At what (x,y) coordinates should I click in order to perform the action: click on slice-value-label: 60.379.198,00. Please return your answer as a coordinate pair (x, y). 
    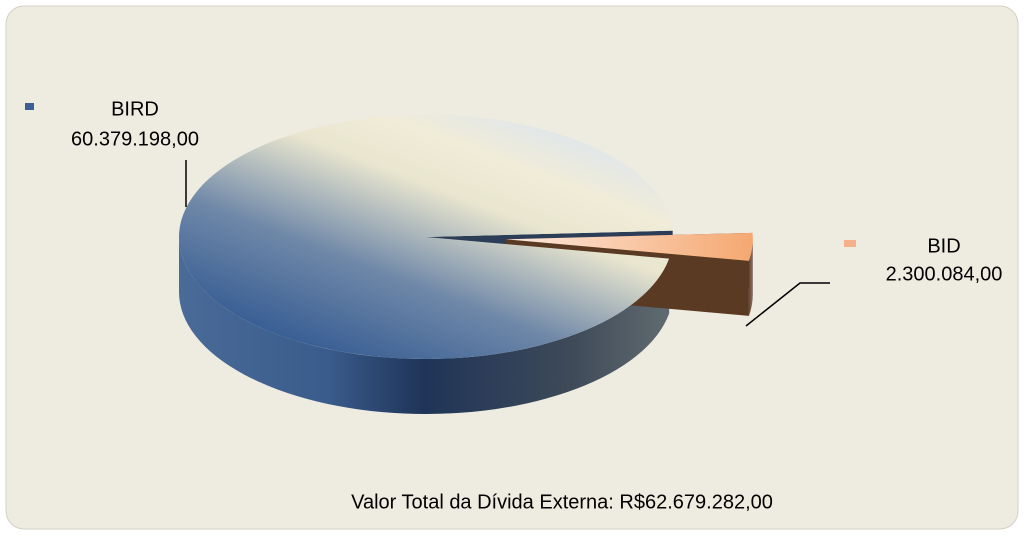
    Looking at the image, I should click on (135, 139).